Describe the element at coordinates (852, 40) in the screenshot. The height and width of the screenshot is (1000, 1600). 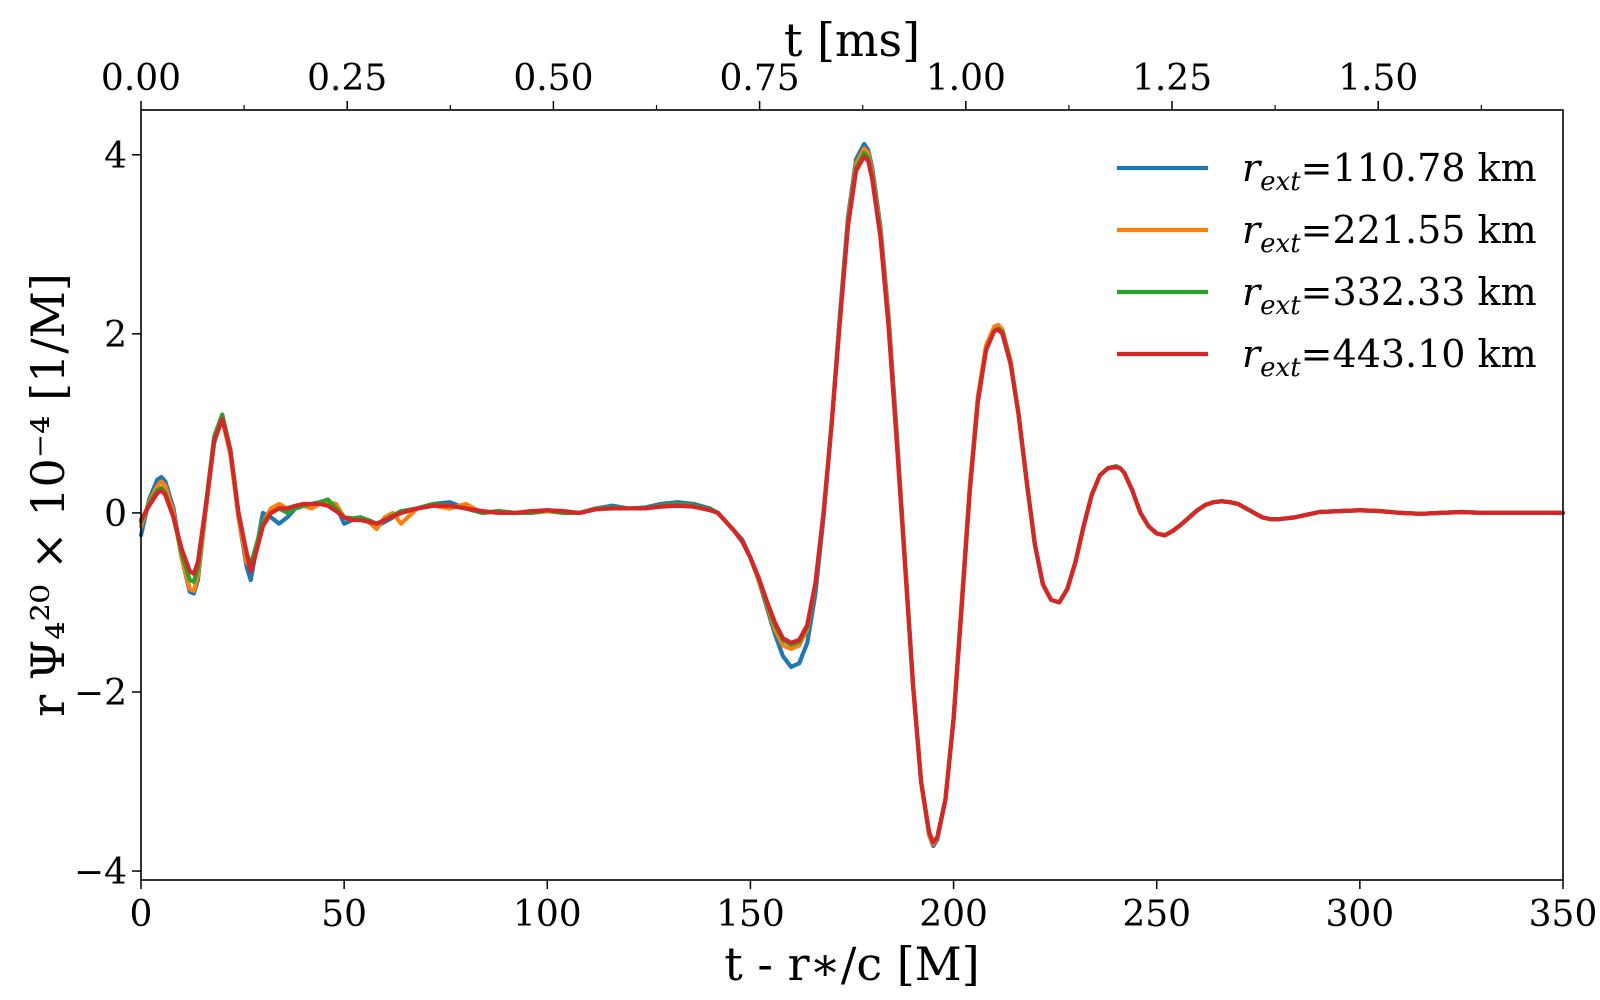
I see `top-x-axis-title: t [ms]` at that location.